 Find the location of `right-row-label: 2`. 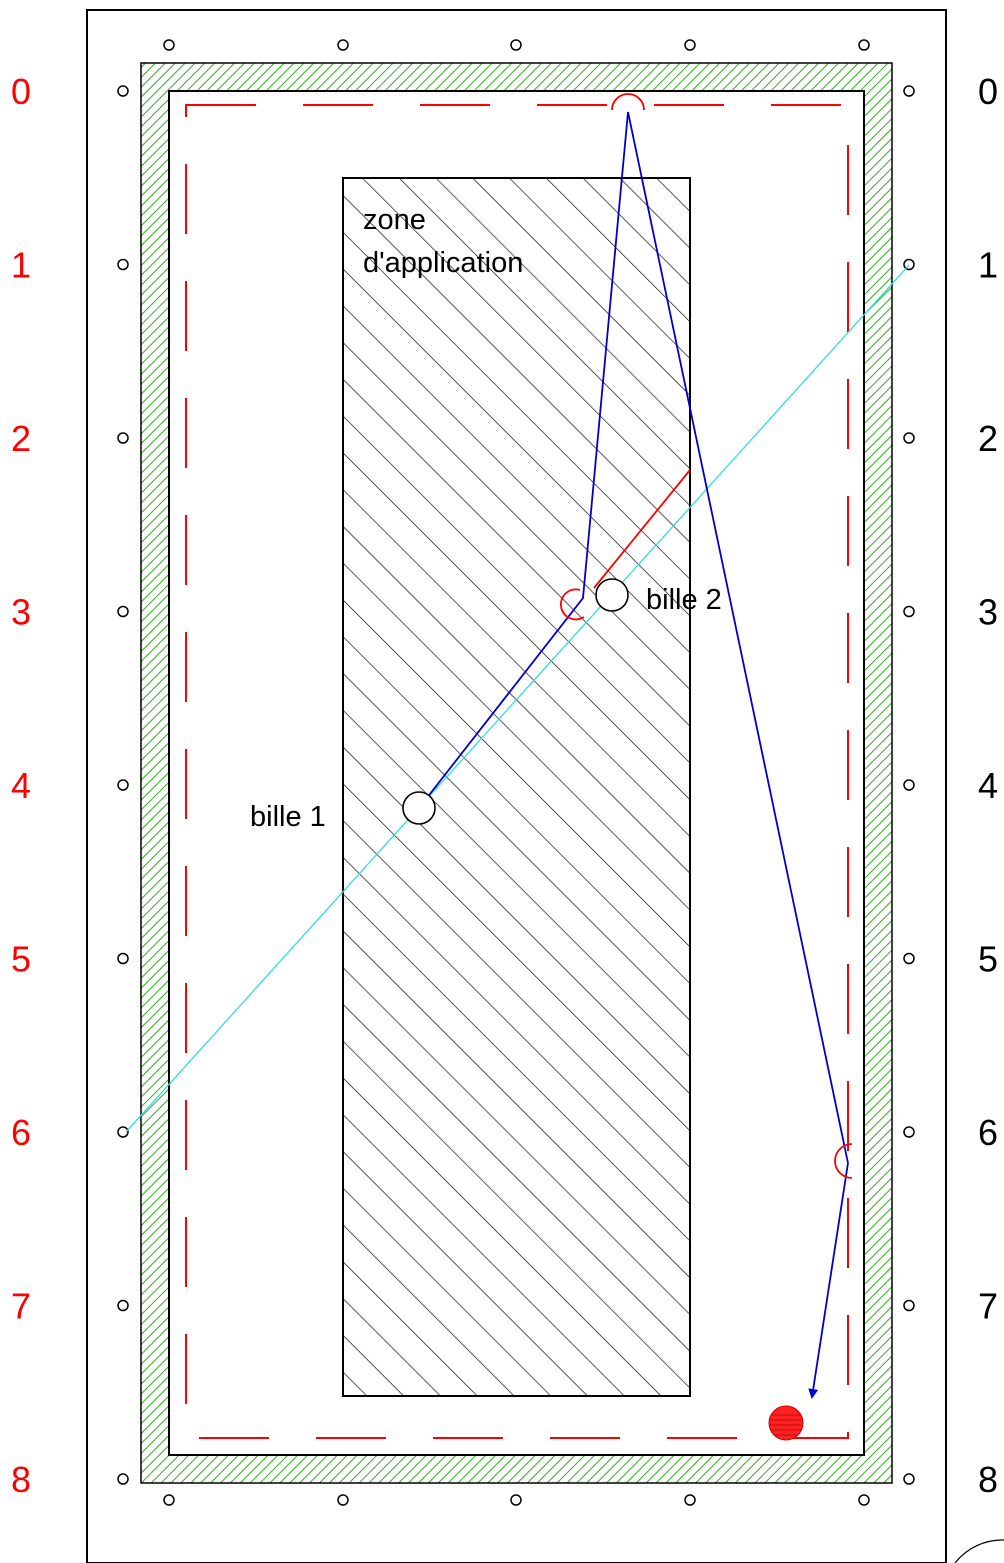

right-row-label: 2 is located at coordinates (988, 438).